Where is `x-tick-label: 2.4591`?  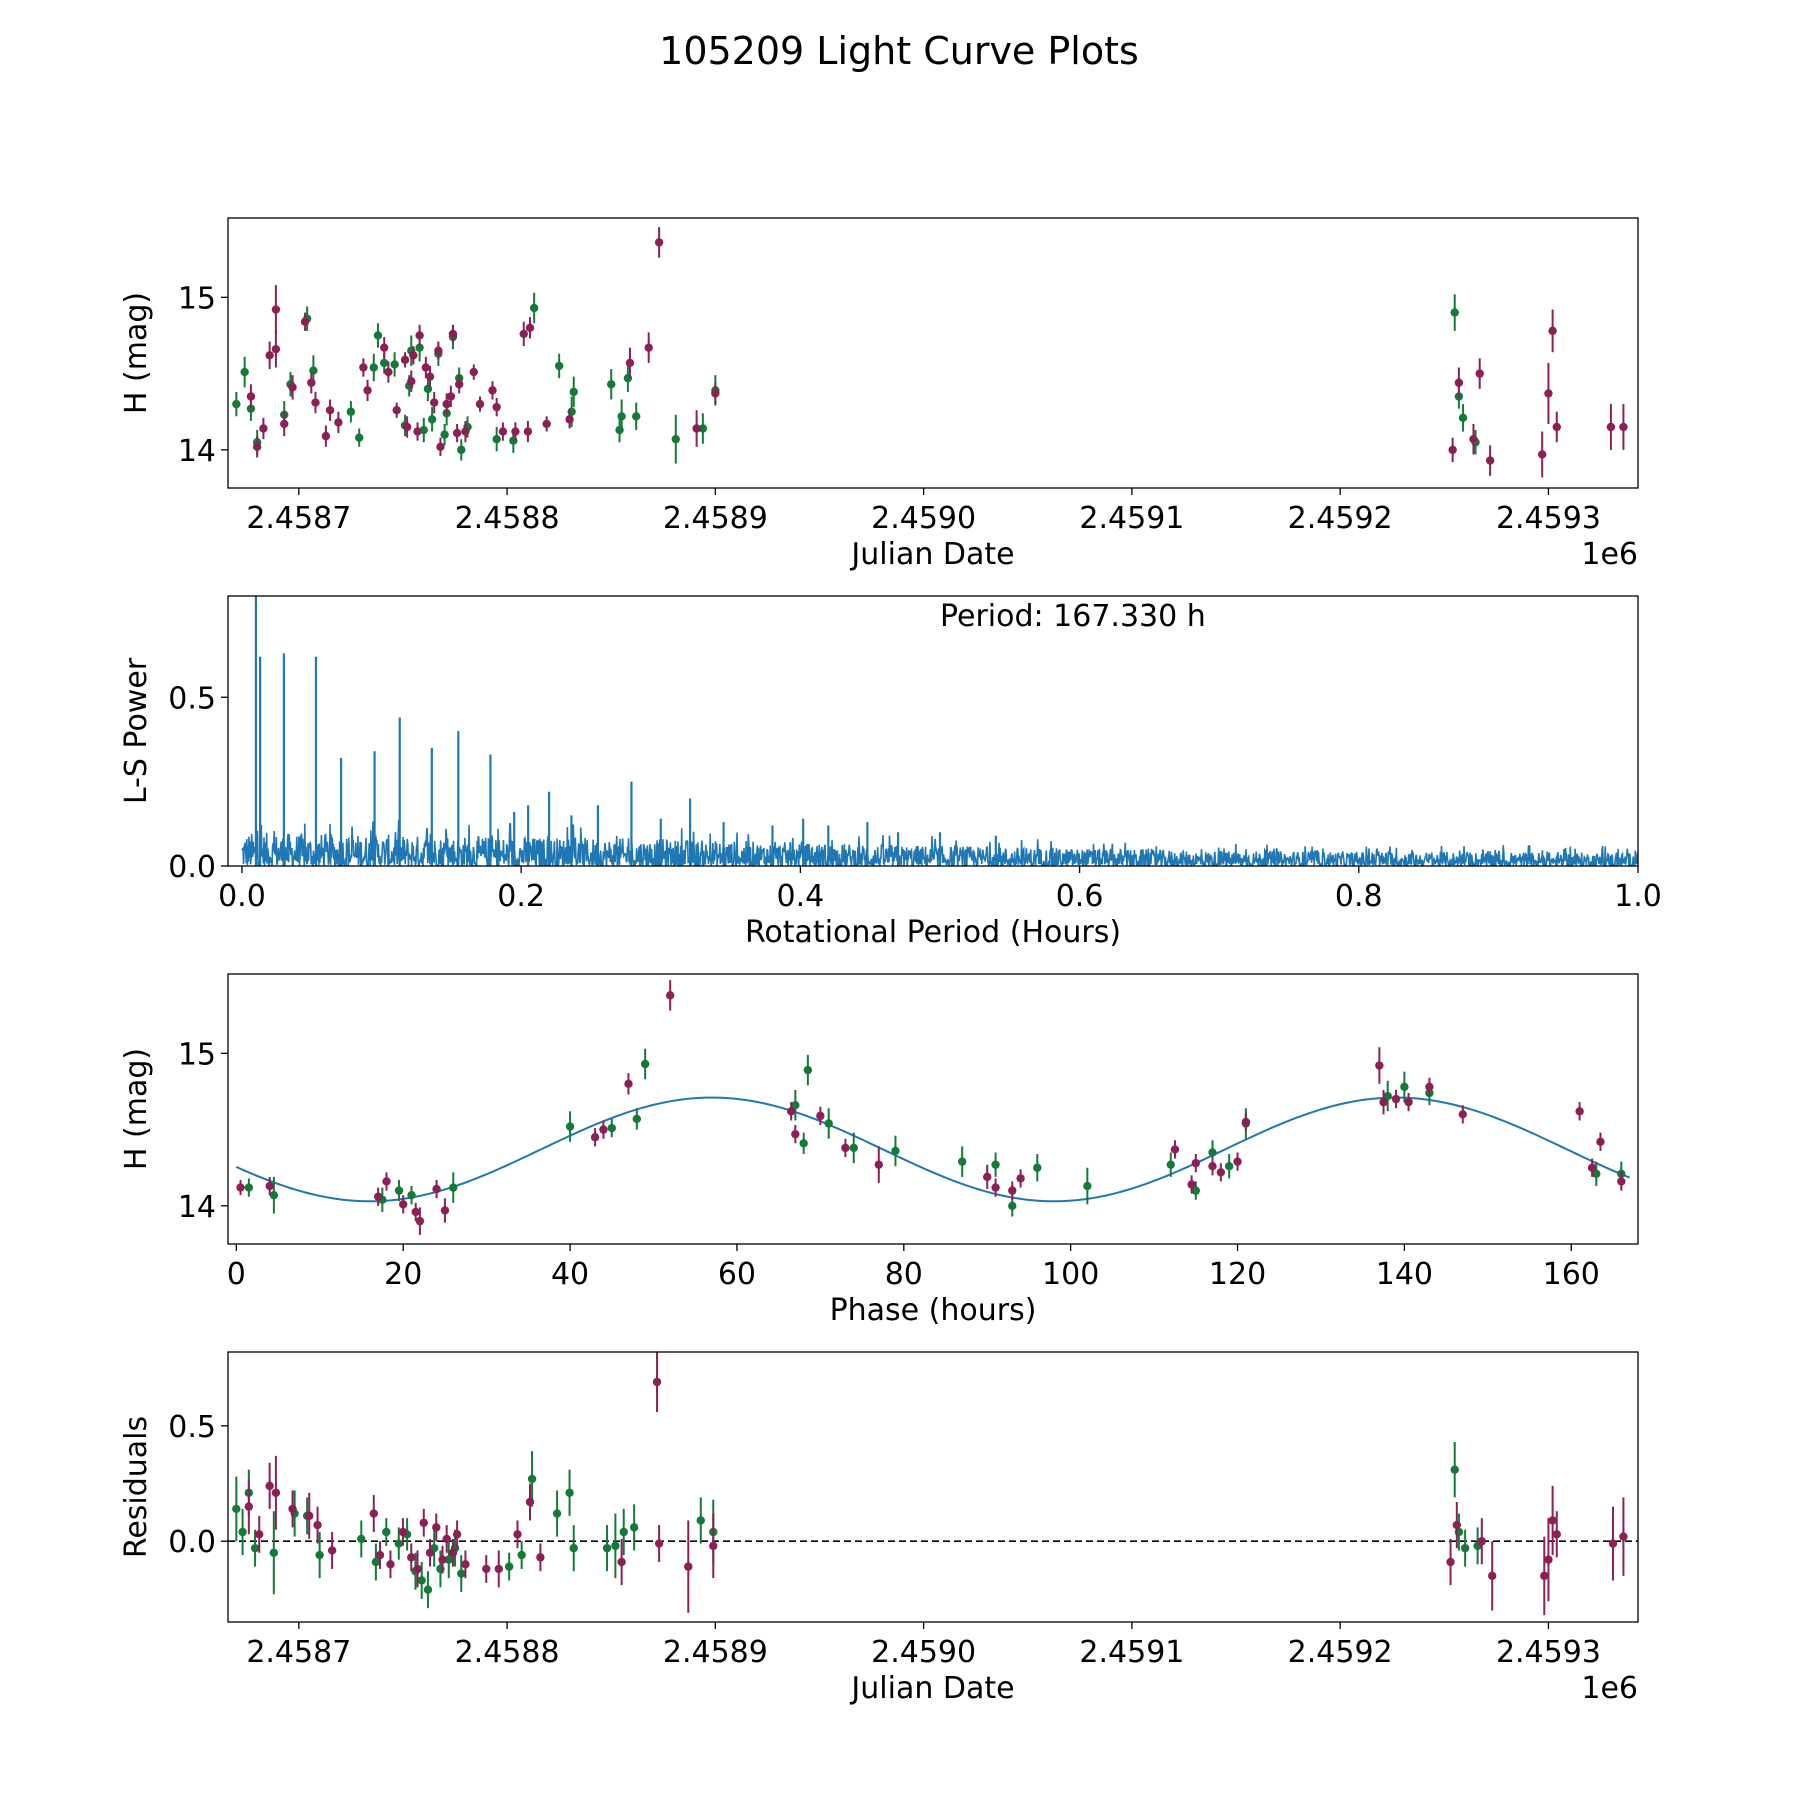 x-tick-label: 2.4591 is located at coordinates (1131, 1652).